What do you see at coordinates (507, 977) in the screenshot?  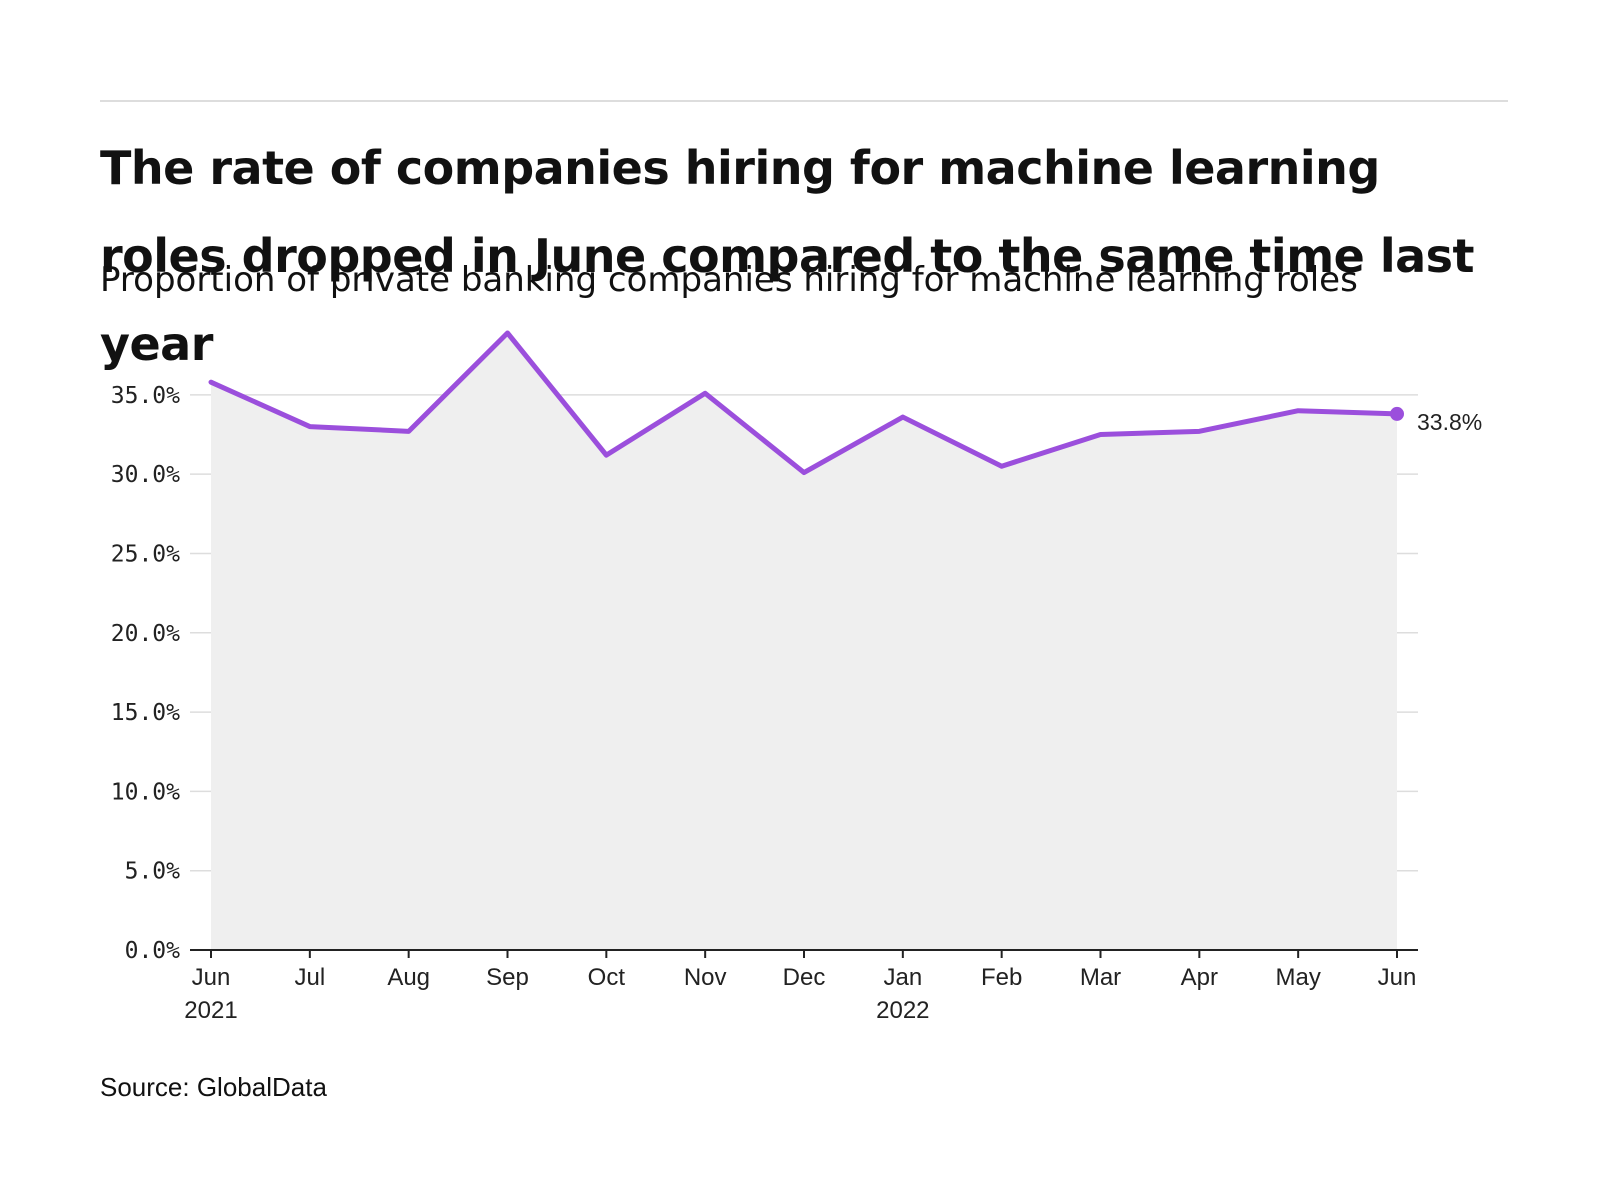 I see `x-tick-label: Sep` at bounding box center [507, 977].